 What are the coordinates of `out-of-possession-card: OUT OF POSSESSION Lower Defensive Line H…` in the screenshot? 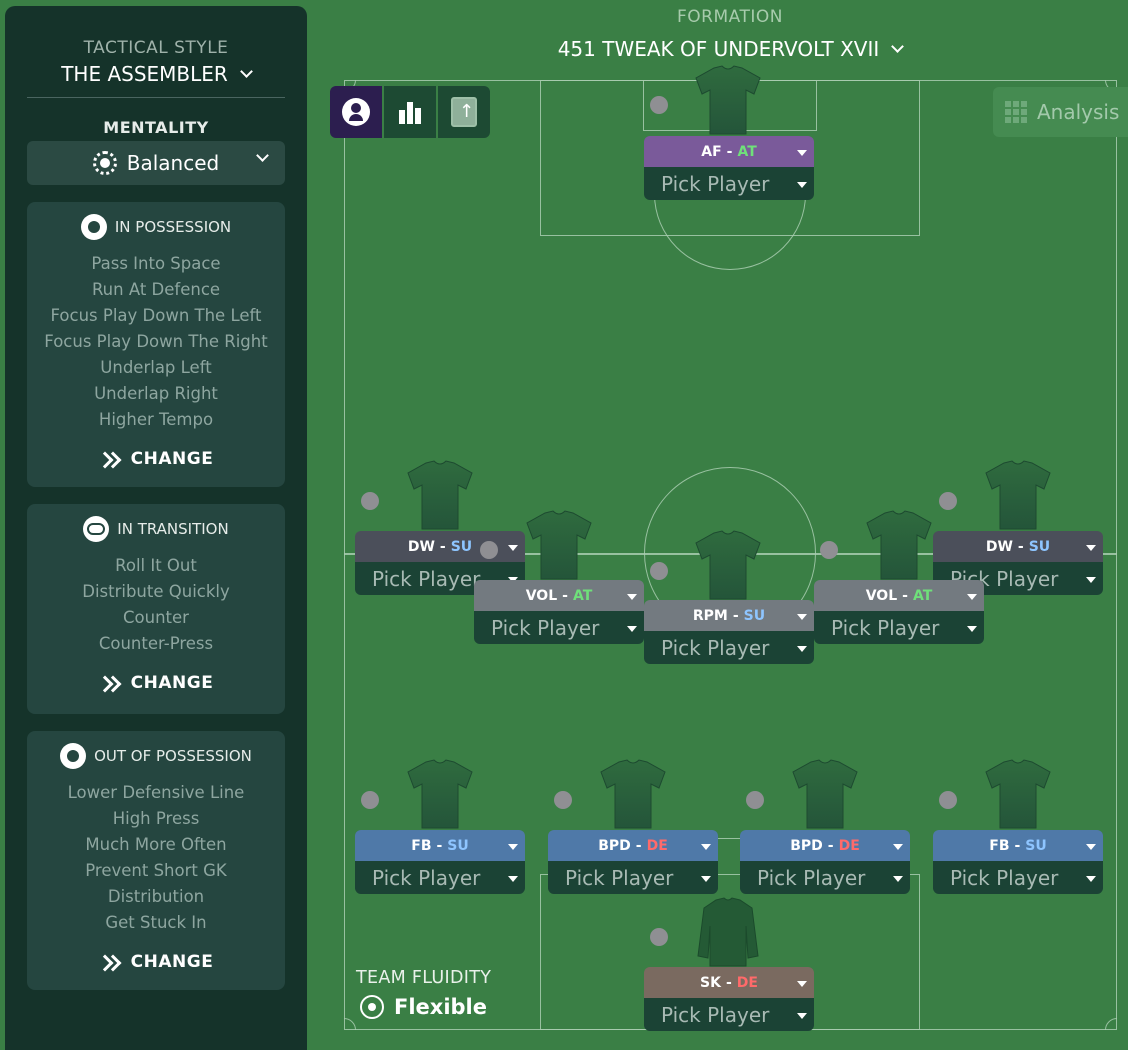 It's located at (156, 860).